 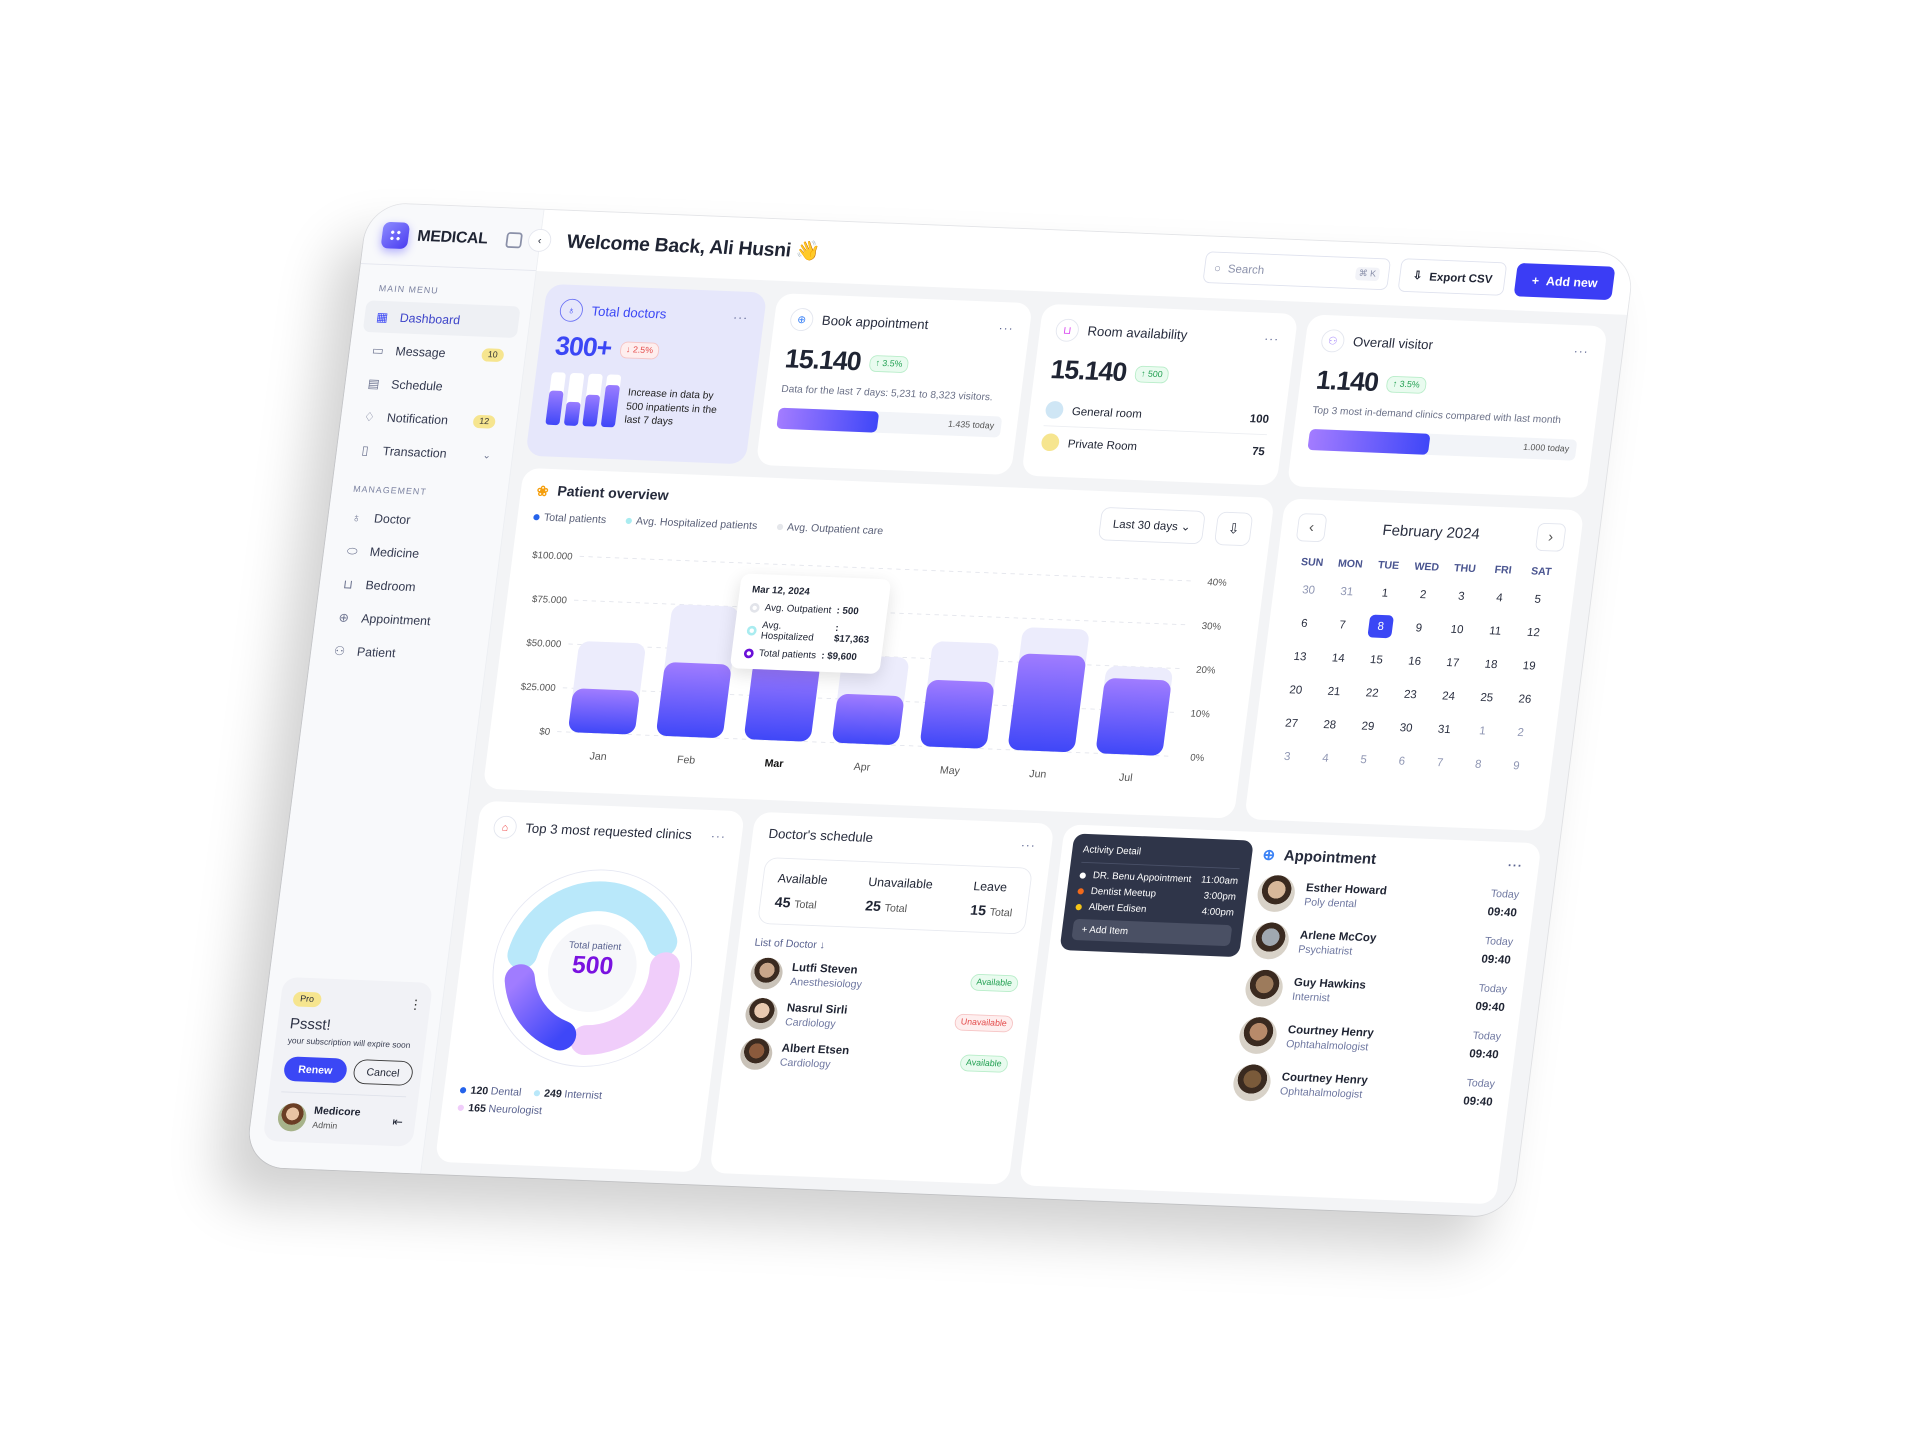 What do you see at coordinates (415, 1004) in the screenshot?
I see `kebab-menu-icon: · · ·` at bounding box center [415, 1004].